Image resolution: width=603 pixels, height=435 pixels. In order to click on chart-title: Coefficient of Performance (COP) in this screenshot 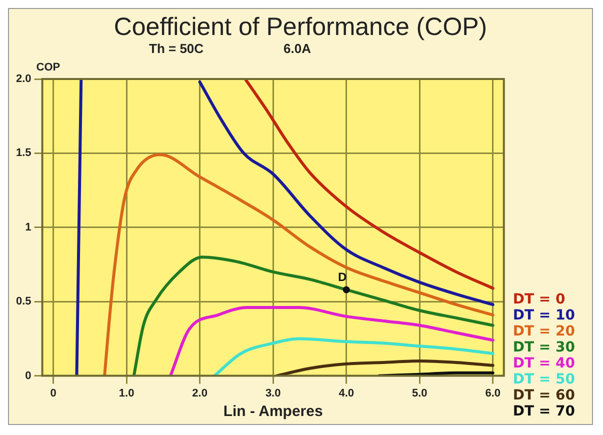, I will do `click(300, 26)`.